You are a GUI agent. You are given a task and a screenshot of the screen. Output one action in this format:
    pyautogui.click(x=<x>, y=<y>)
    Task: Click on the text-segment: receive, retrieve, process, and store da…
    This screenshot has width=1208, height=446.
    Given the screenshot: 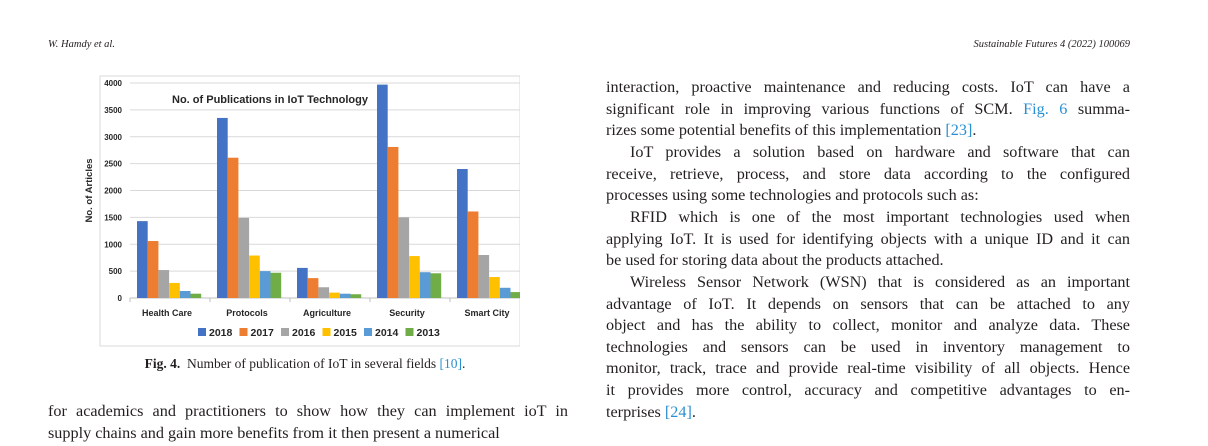 What is the action you would take?
    pyautogui.click(x=868, y=173)
    